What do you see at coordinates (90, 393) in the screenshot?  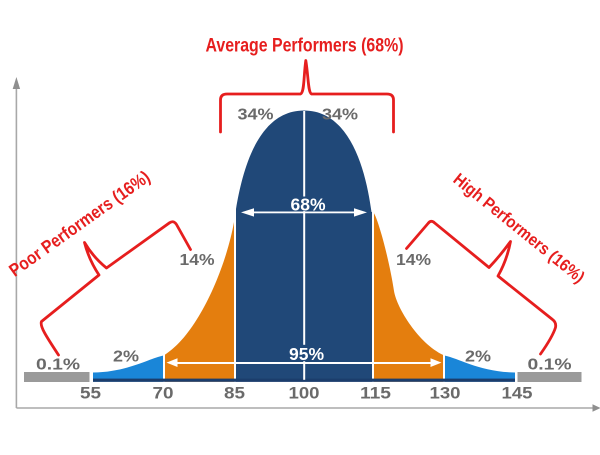 I see `svg-text: 55` at bounding box center [90, 393].